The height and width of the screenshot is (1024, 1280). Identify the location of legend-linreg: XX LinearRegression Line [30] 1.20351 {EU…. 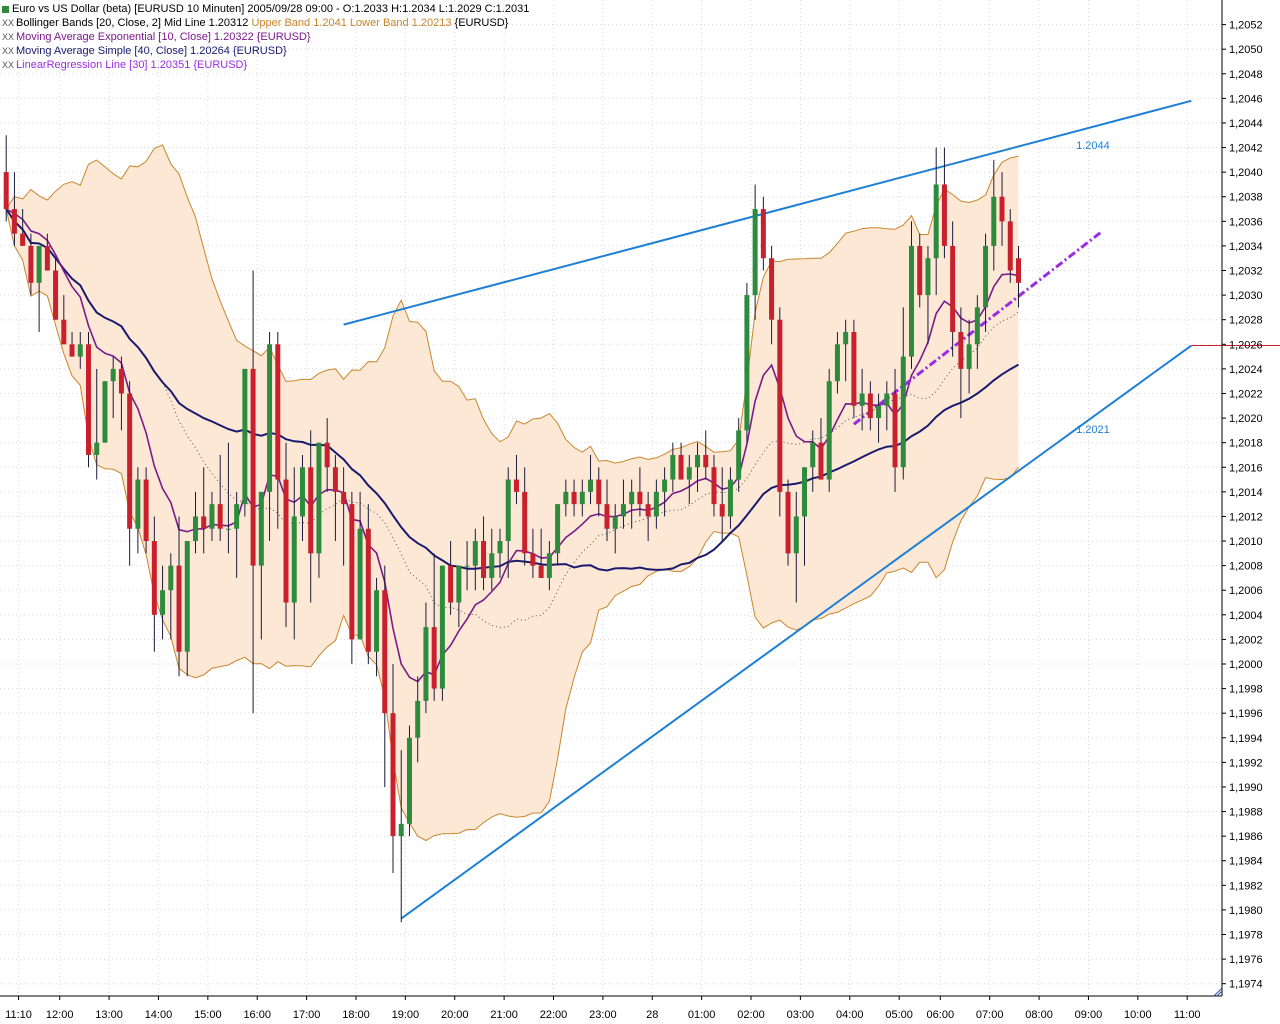
(265, 65).